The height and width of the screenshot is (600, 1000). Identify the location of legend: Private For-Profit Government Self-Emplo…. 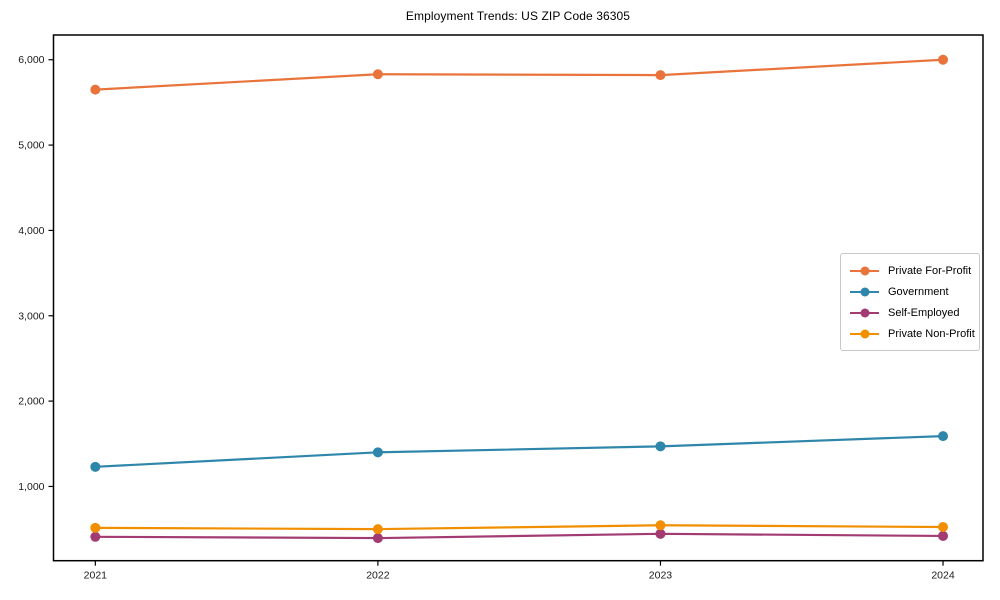
(910, 302).